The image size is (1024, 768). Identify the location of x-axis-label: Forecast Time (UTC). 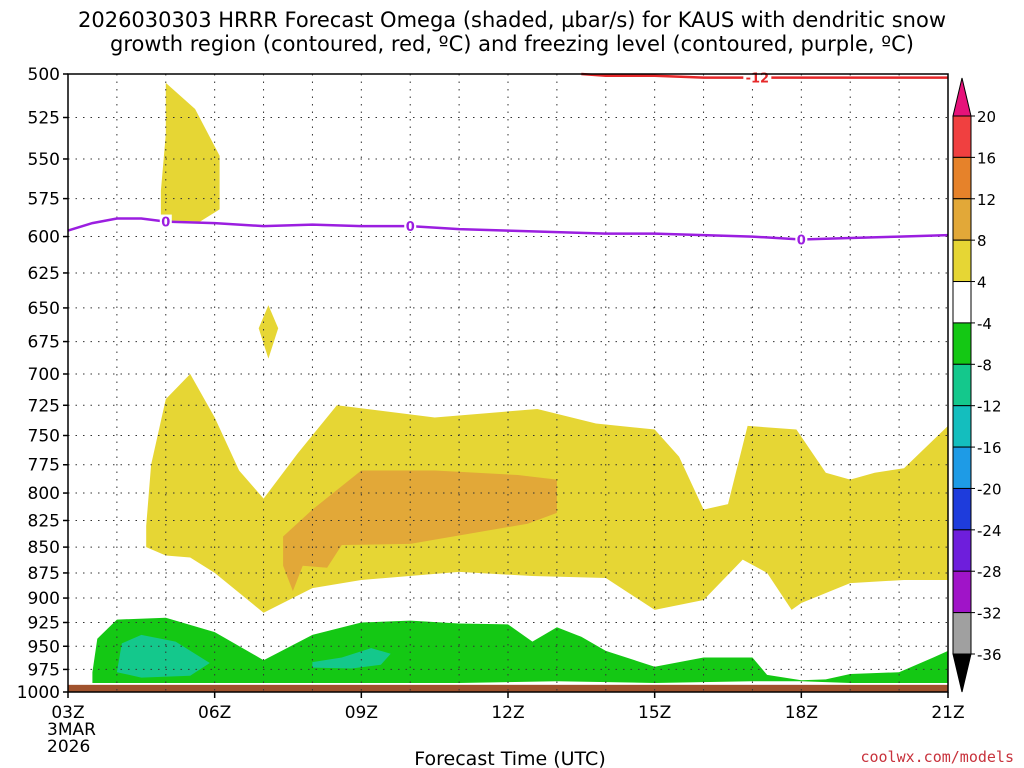
(509, 758).